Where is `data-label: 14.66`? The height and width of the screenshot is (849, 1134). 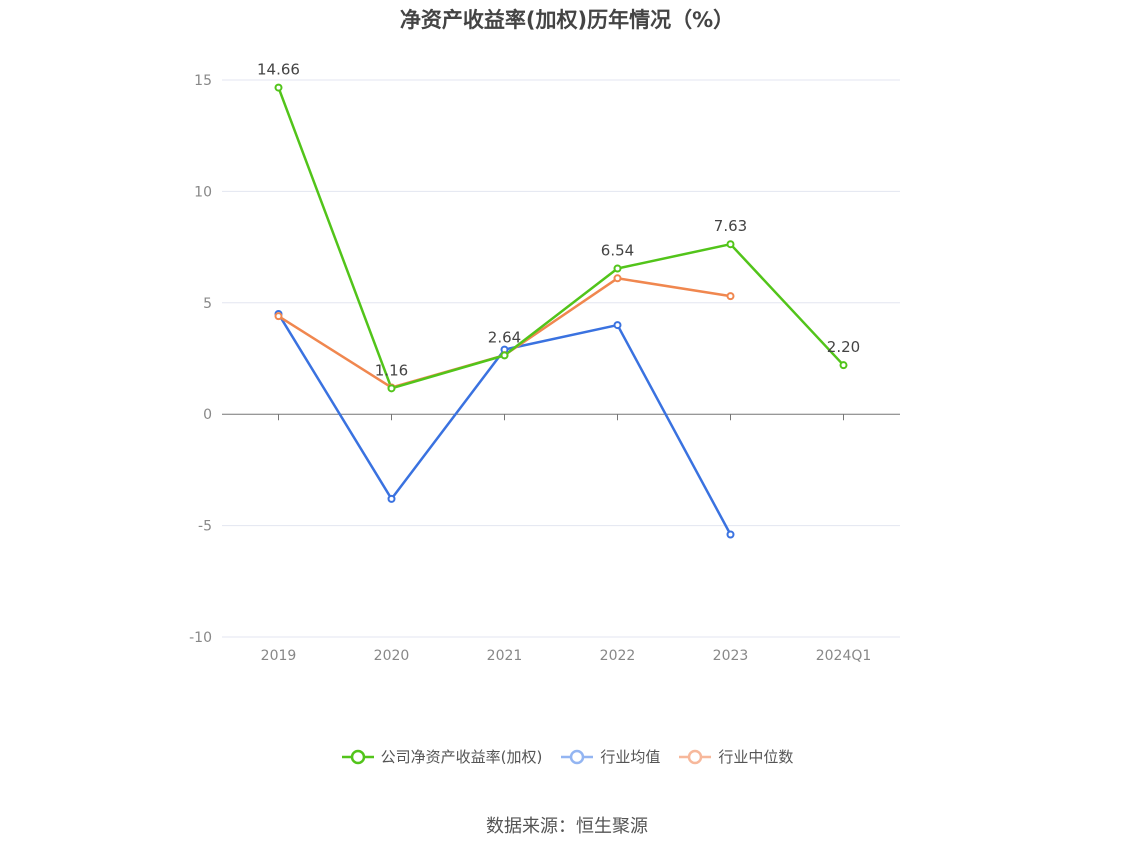
data-label: 14.66 is located at coordinates (278, 70).